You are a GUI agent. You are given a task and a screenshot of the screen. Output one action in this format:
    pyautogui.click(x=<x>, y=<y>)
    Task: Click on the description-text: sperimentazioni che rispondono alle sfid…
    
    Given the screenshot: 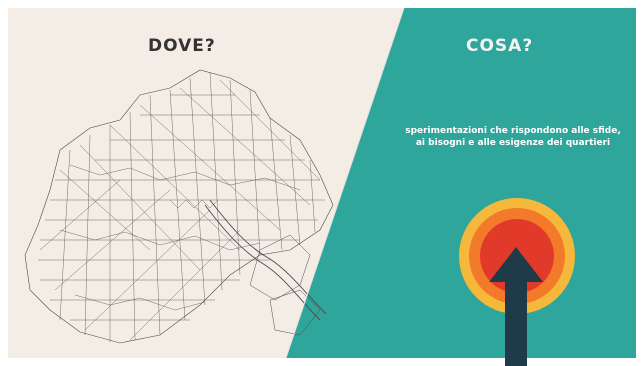 What is the action you would take?
    pyautogui.click(x=513, y=137)
    